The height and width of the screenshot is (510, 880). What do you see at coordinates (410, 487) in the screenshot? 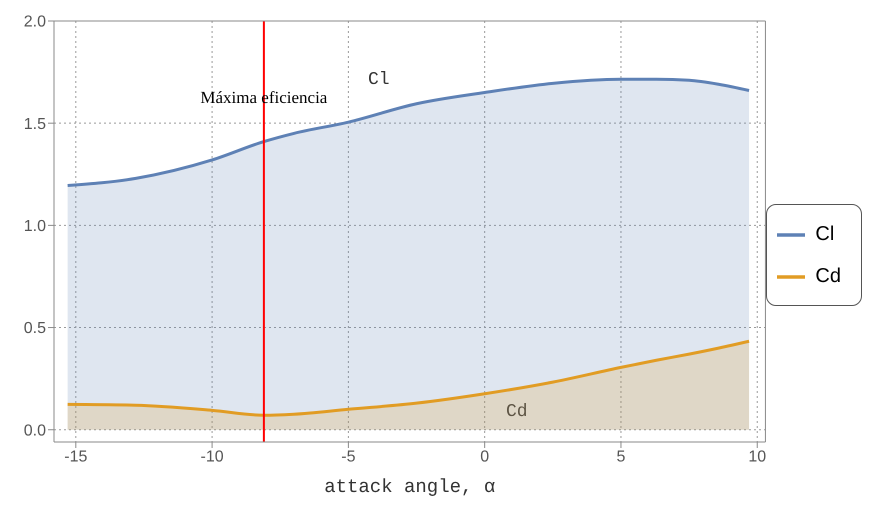
I see `x-axis-title: attack angle, α` at bounding box center [410, 487].